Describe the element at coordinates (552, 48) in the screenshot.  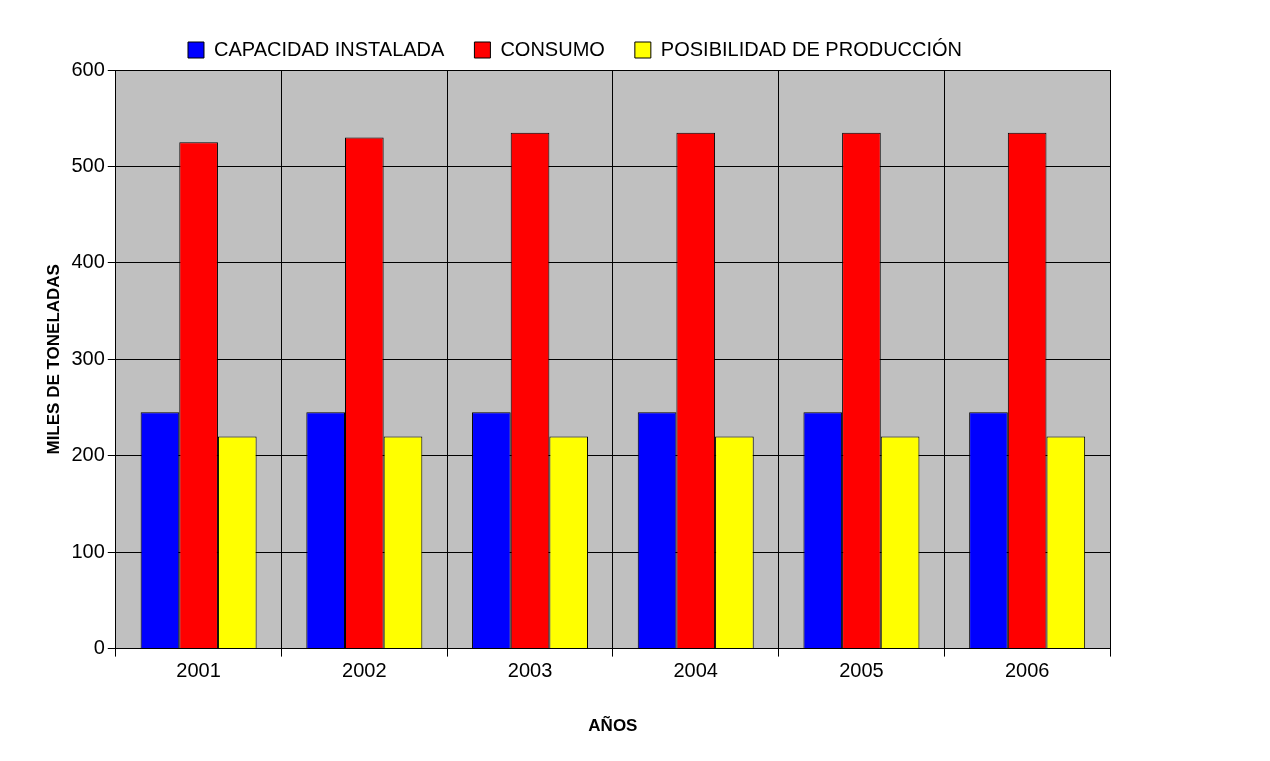
I see `legend-label: CONSUMO` at that location.